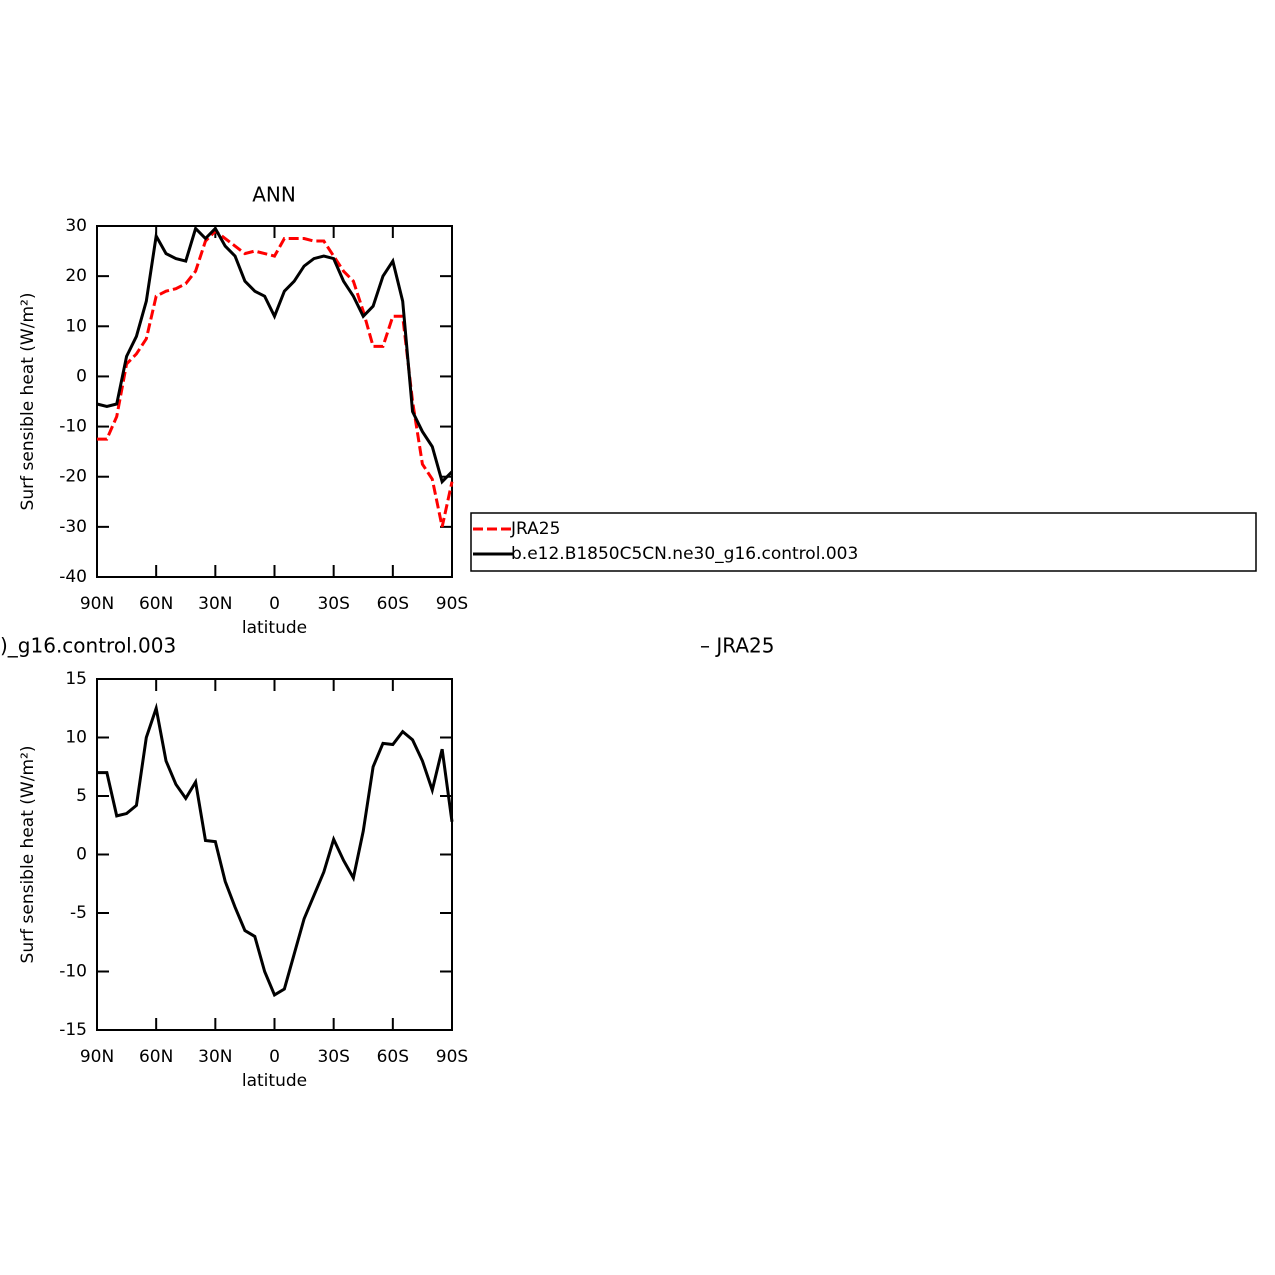 This screenshot has height=1275, width=1275. I want to click on y-tick-label: 15, so click(76, 679).